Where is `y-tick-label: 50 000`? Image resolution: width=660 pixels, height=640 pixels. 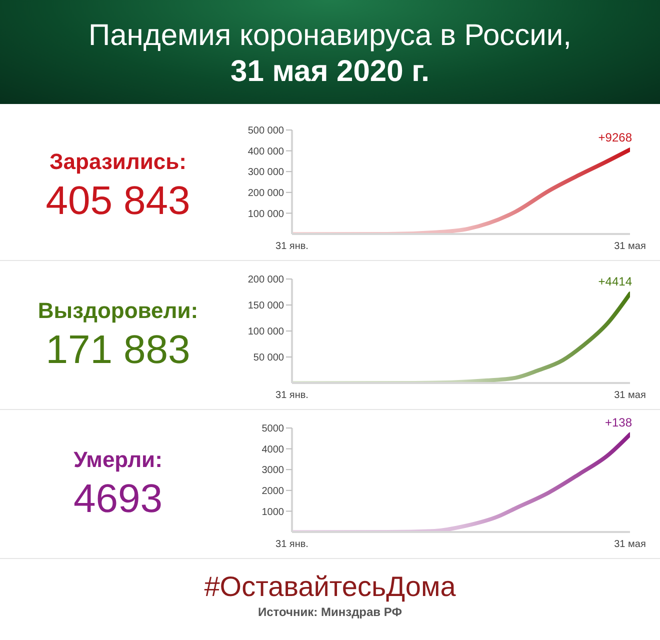 y-tick-label: 50 000 is located at coordinates (268, 358).